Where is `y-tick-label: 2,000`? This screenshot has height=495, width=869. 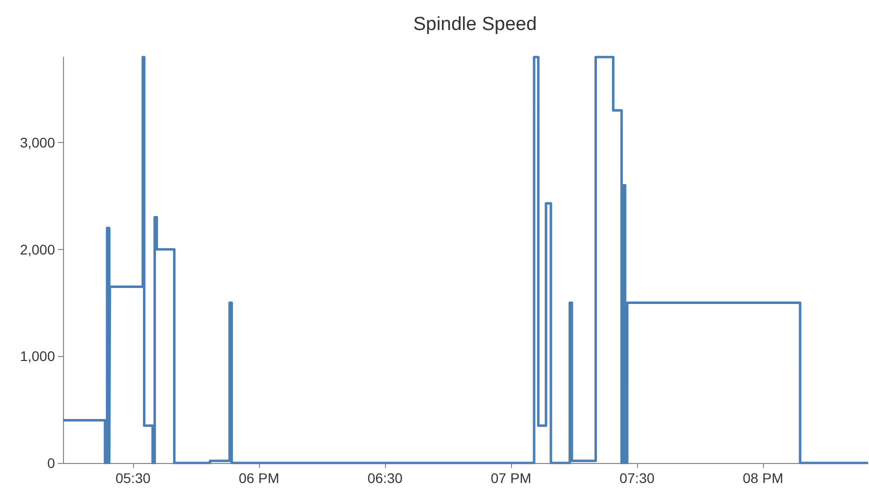 y-tick-label: 2,000 is located at coordinates (38, 249).